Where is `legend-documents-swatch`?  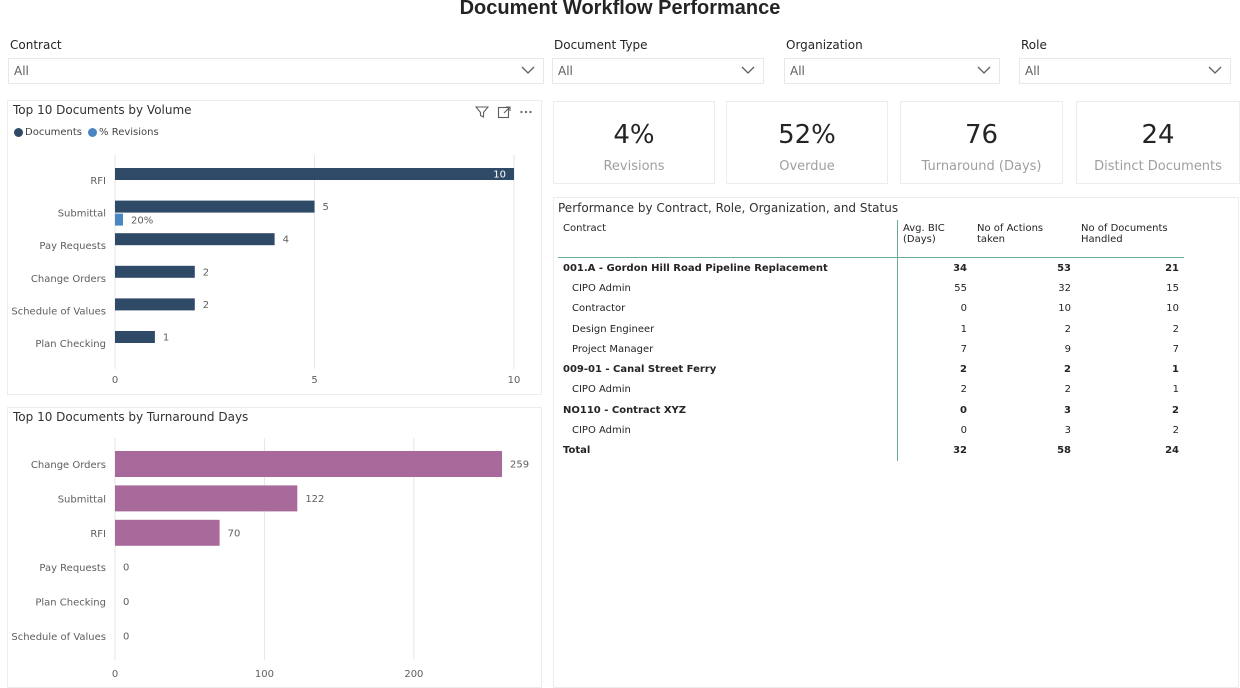 legend-documents-swatch is located at coordinates (18, 132).